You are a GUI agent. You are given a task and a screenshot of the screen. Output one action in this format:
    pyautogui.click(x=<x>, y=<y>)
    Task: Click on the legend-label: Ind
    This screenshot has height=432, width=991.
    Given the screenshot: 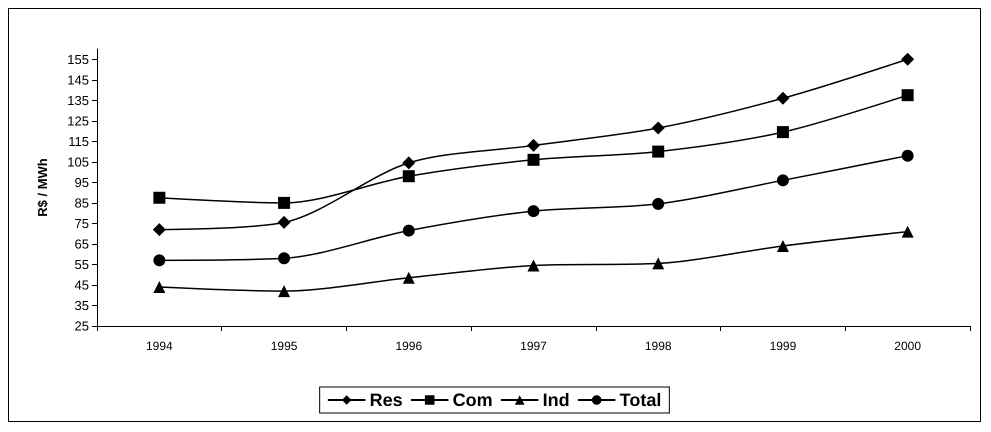 What is the action you would take?
    pyautogui.click(x=556, y=400)
    